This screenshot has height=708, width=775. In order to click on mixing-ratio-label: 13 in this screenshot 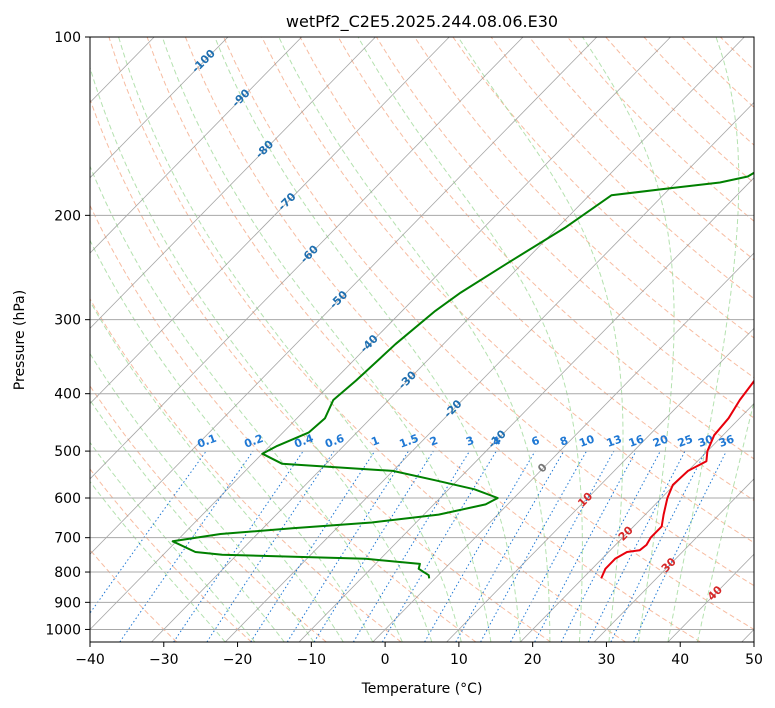, I will do `click(614, 440)`.